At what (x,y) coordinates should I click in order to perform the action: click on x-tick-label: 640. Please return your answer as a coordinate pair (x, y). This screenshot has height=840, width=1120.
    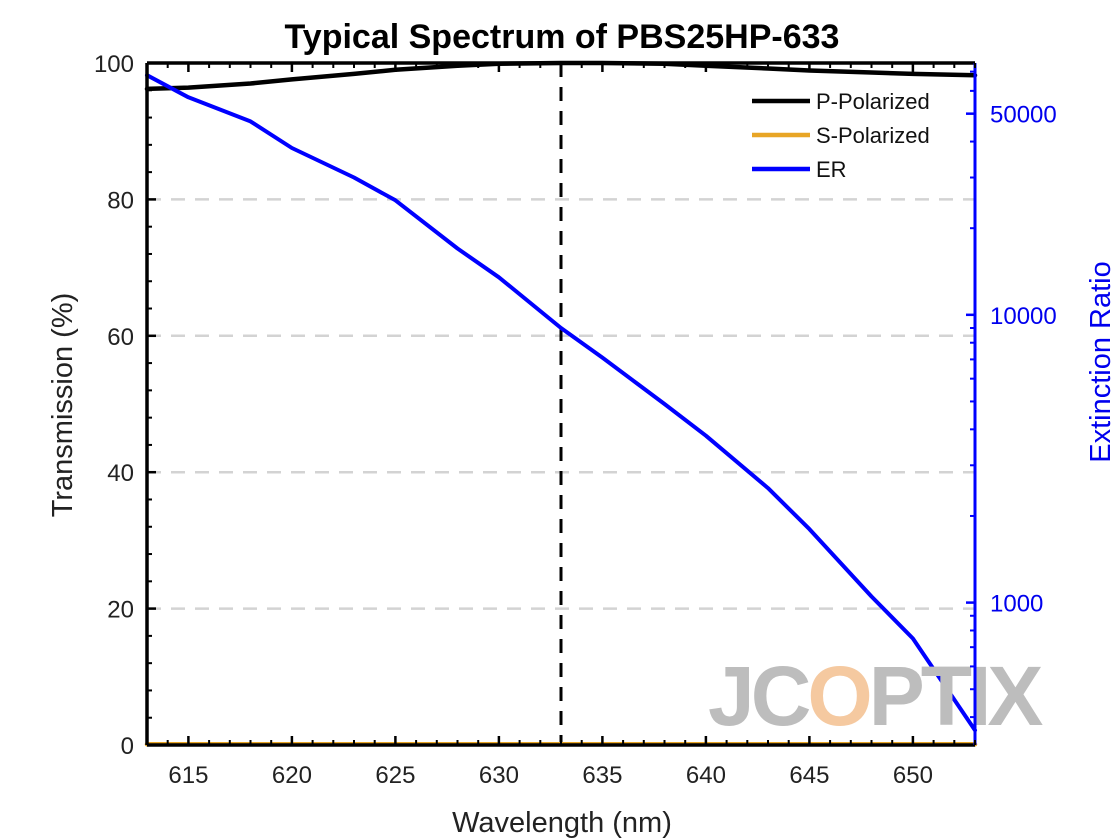
    Looking at the image, I should click on (706, 775).